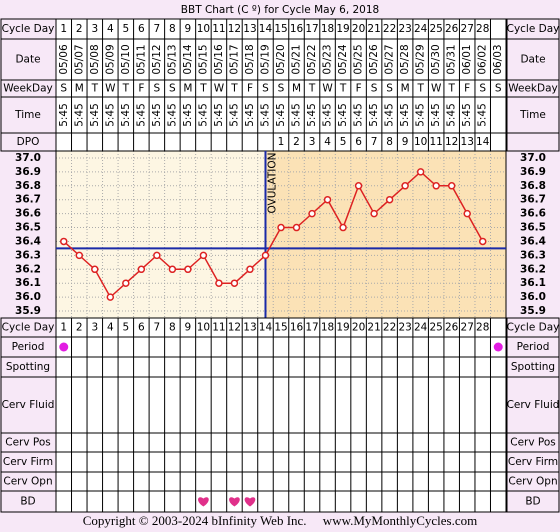  Describe the element at coordinates (358, 328) in the screenshot. I see `cycle_day-cell: 20` at that location.